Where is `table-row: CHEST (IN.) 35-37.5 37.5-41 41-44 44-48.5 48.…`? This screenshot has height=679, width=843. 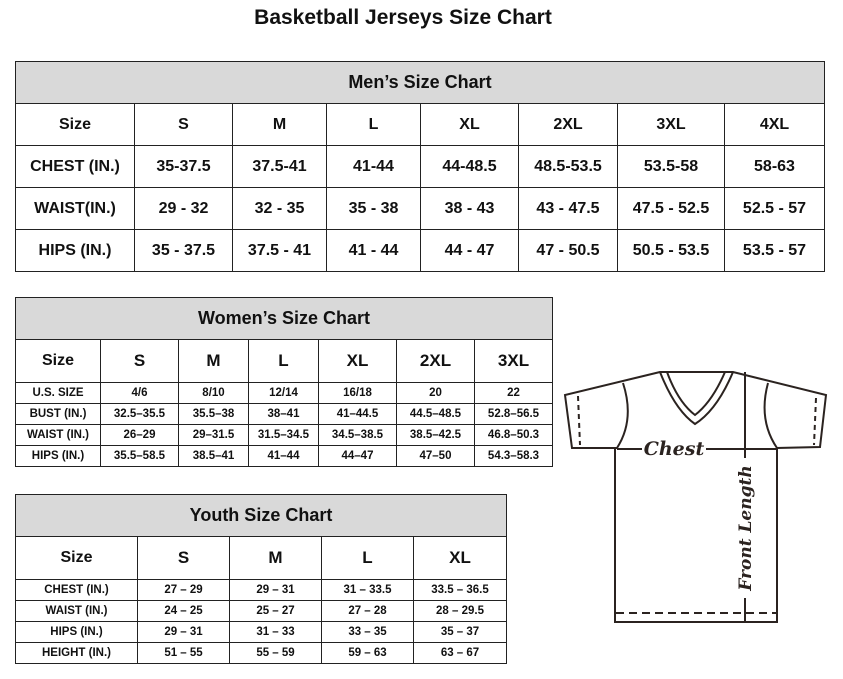
table-row: CHEST (IN.) 35-37.5 37.5-41 41-44 44-48.5 48.… is located at coordinates (420, 166).